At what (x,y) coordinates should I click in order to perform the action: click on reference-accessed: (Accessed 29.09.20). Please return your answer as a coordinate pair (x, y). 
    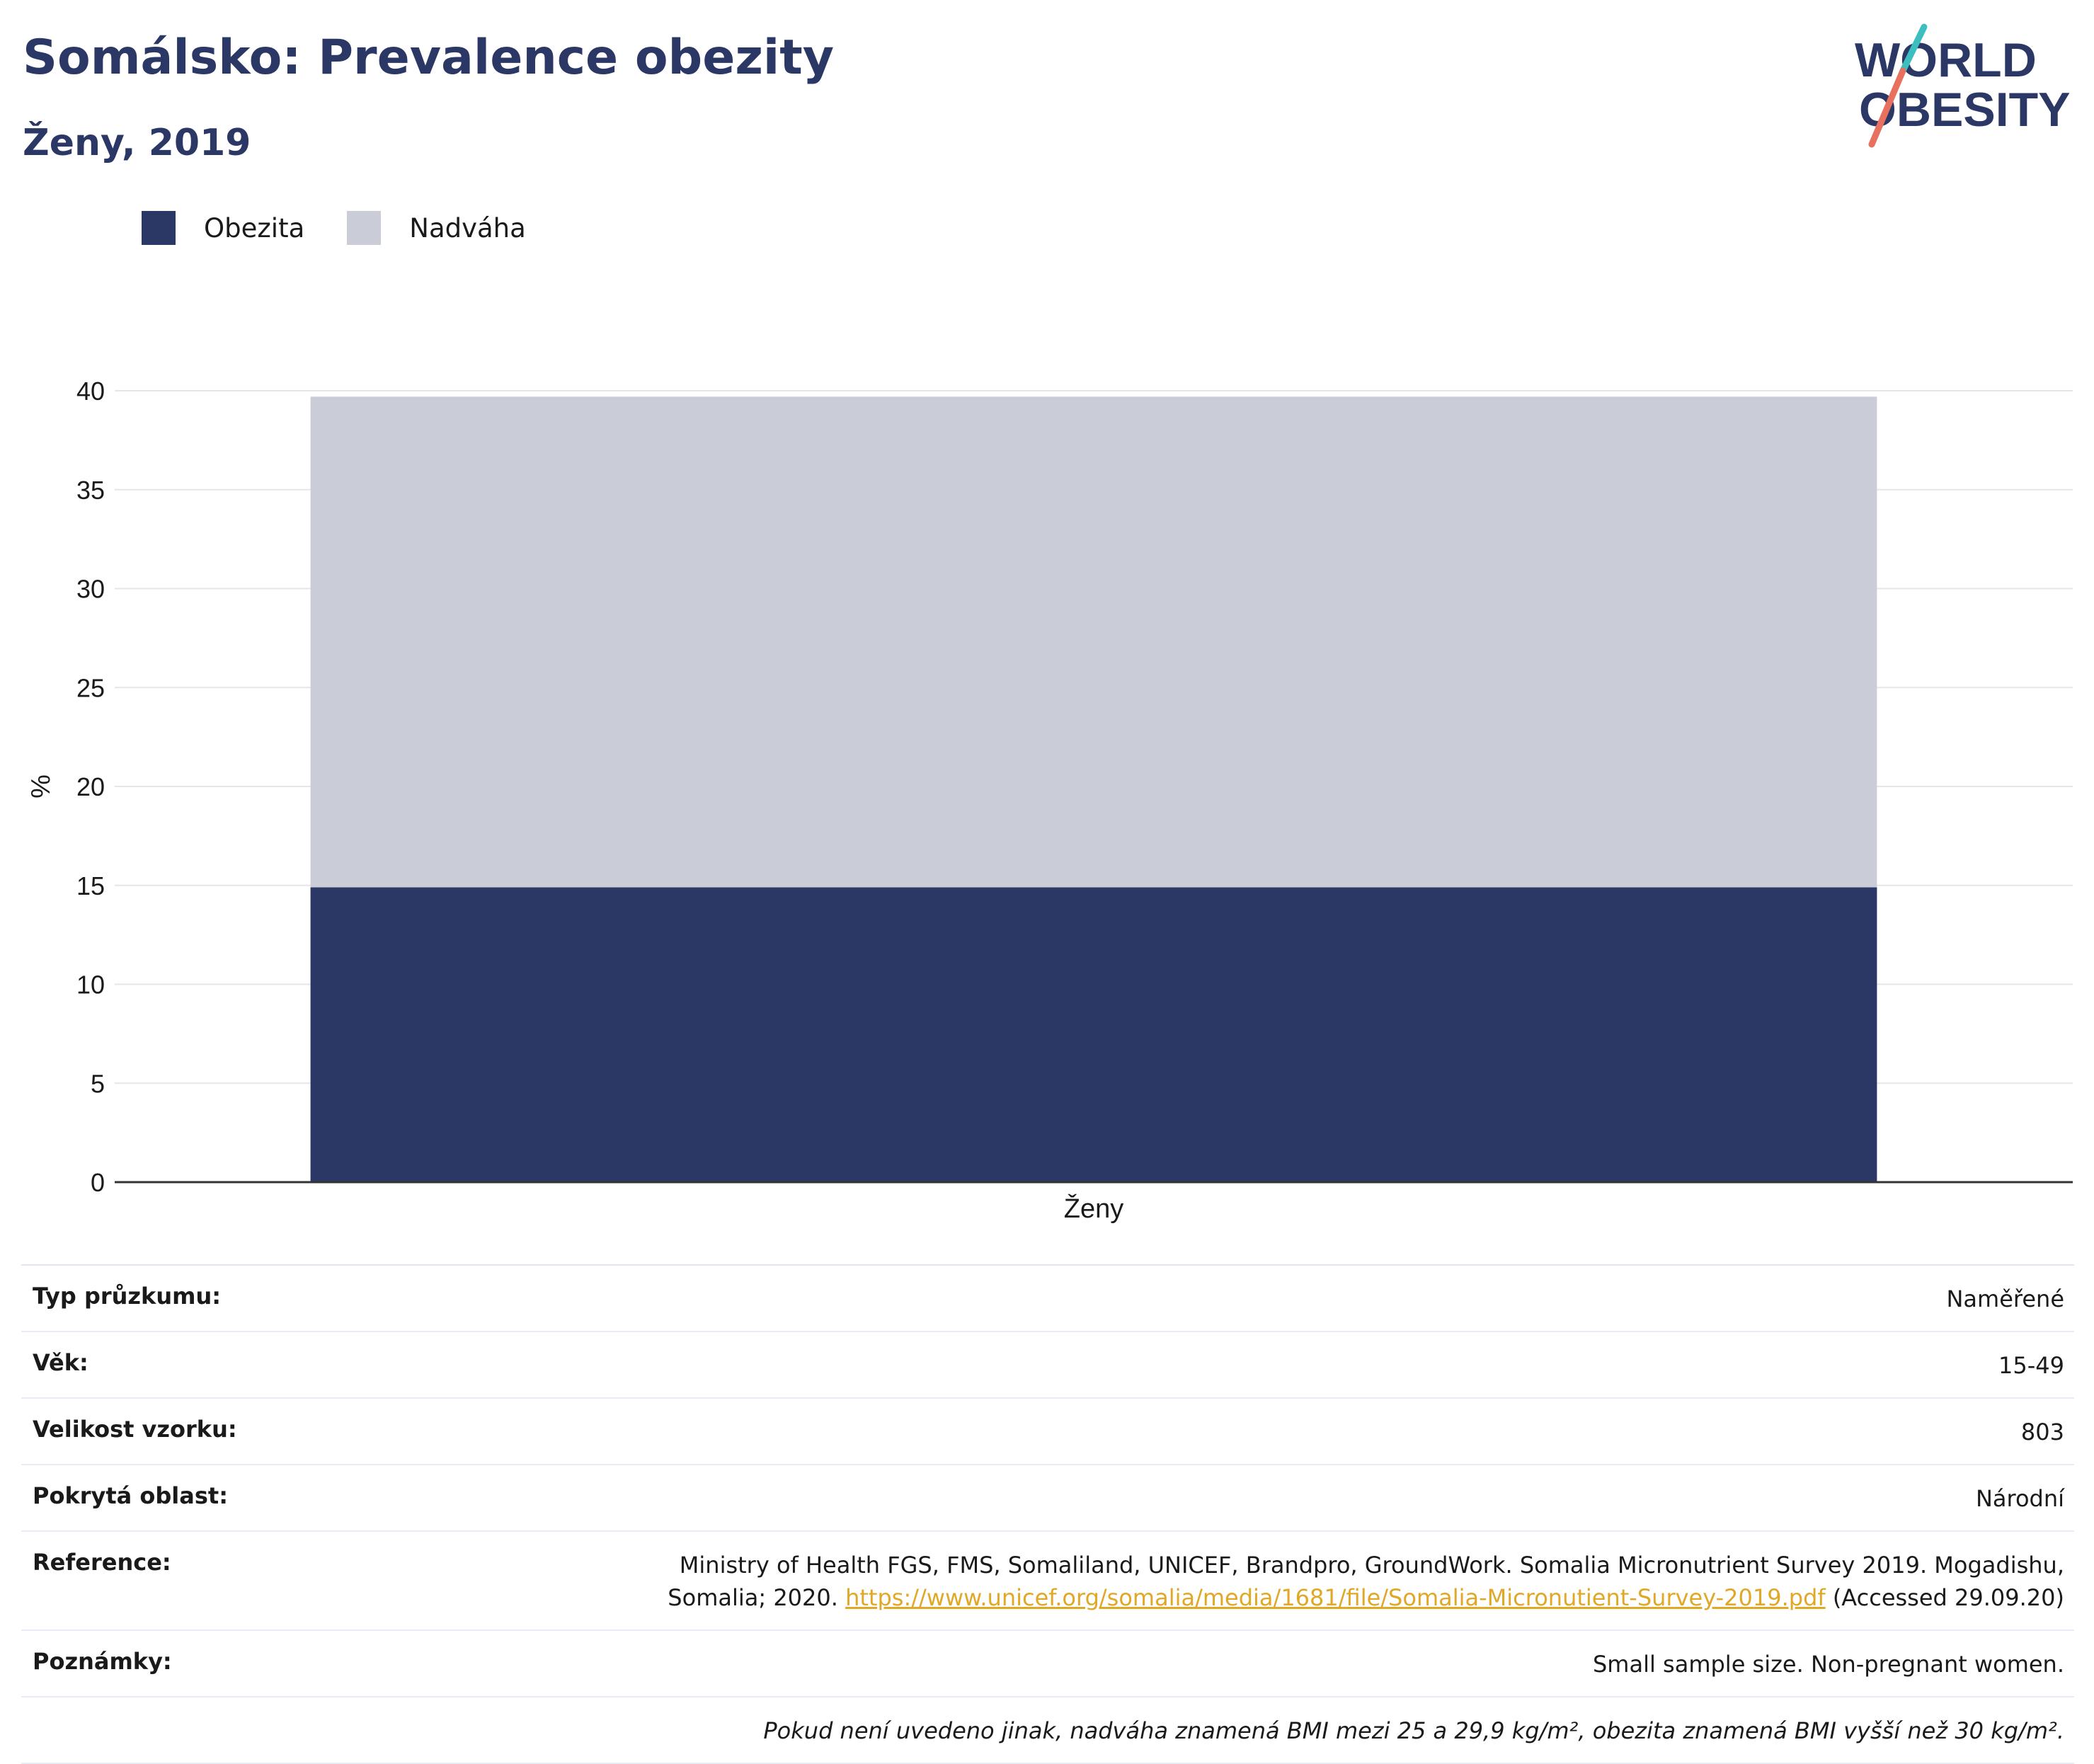
    Looking at the image, I should click on (1948, 1597).